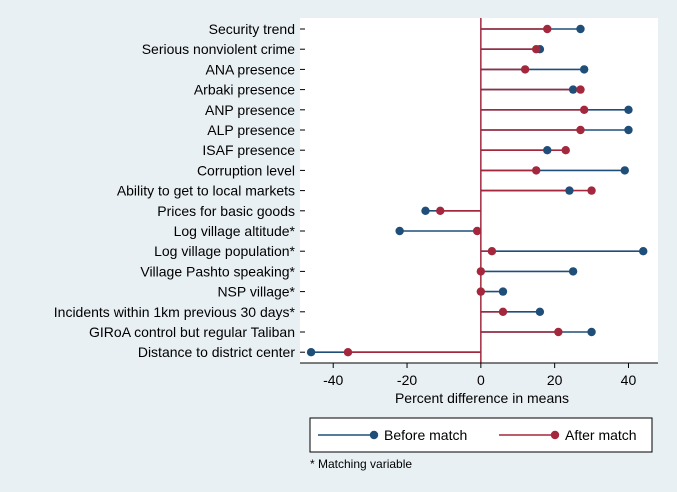 The height and width of the screenshot is (492, 677). What do you see at coordinates (319, 211) in the screenshot?
I see `row-9: Prices for basic goods` at bounding box center [319, 211].